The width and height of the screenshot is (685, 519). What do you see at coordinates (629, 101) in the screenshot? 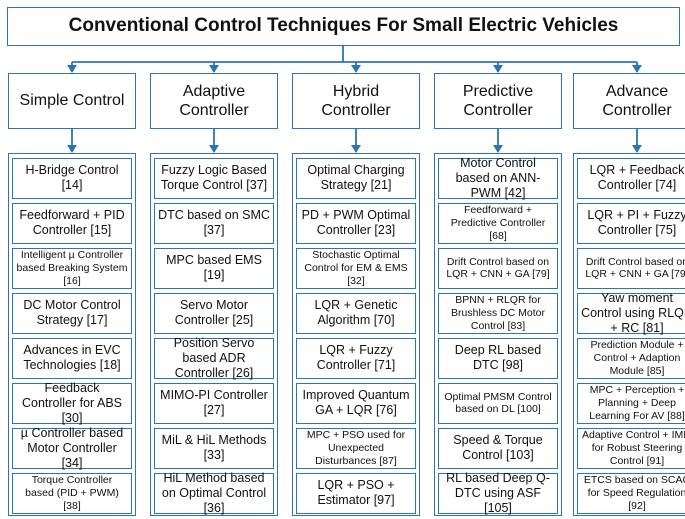
I see `column-header: Advance Controller` at bounding box center [629, 101].